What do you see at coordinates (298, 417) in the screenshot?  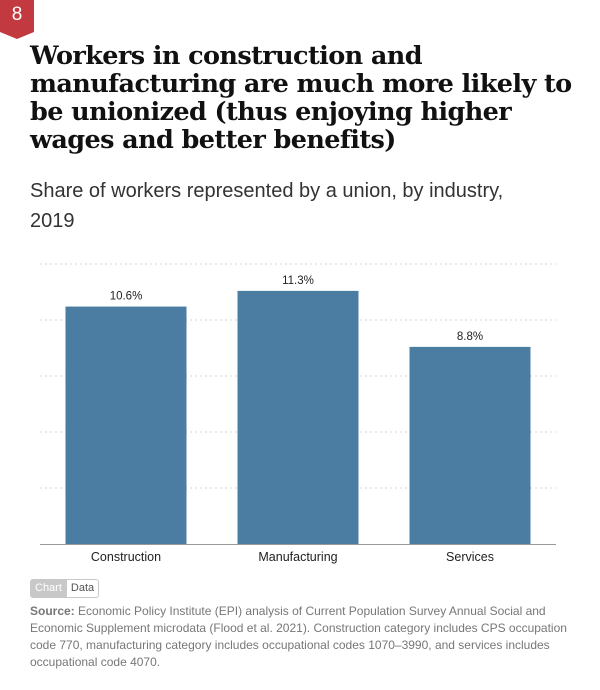 I see `bar-manufacturing` at bounding box center [298, 417].